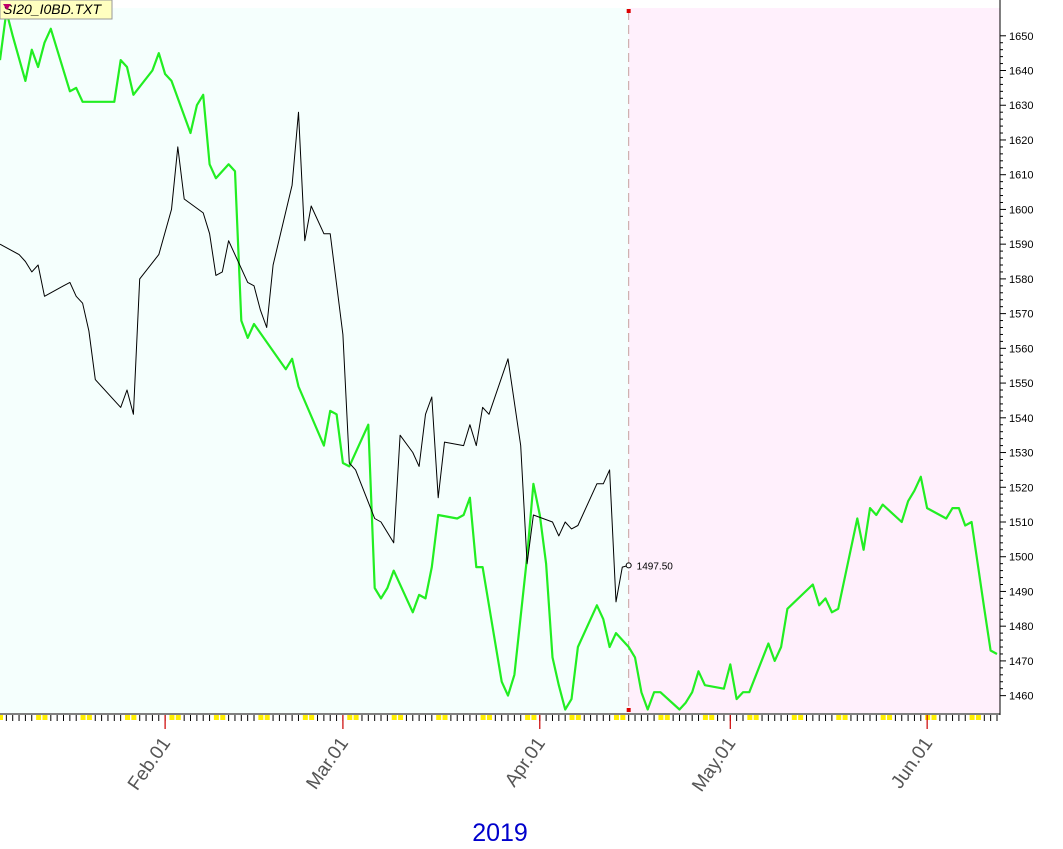  I want to click on divider-bottom-marker, so click(628, 710).